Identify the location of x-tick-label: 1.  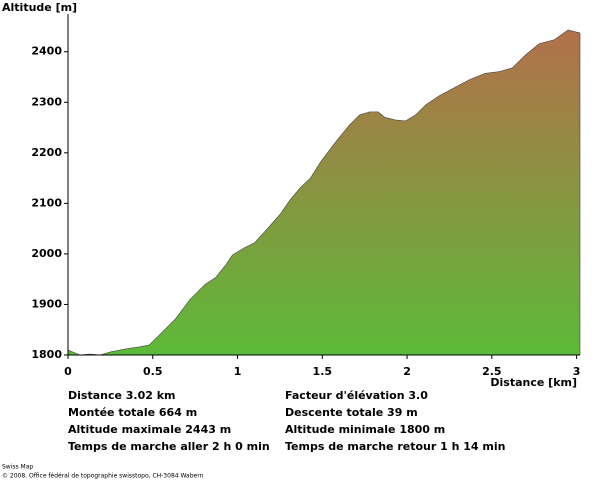
(238, 371).